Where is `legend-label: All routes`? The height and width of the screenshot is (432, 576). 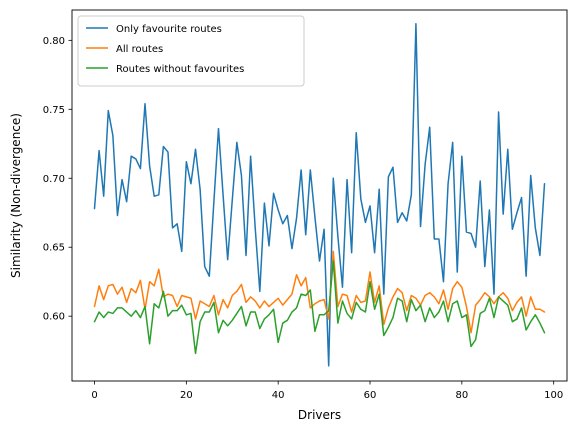 legend-label: All routes is located at coordinates (139, 49).